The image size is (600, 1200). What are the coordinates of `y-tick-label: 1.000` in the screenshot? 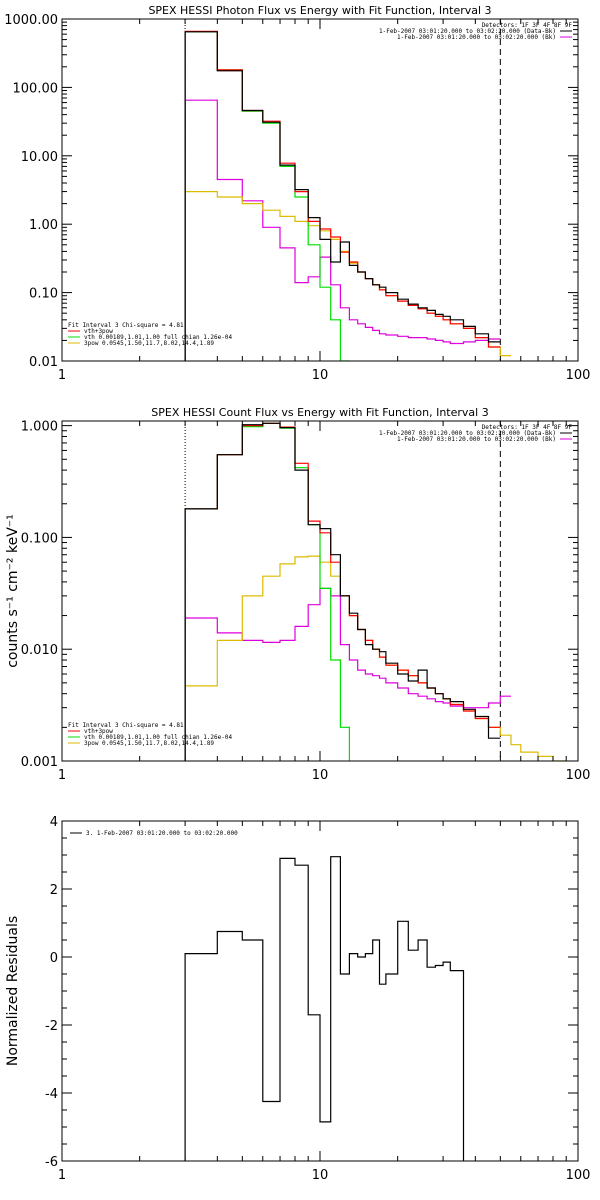 It's located at (39, 427).